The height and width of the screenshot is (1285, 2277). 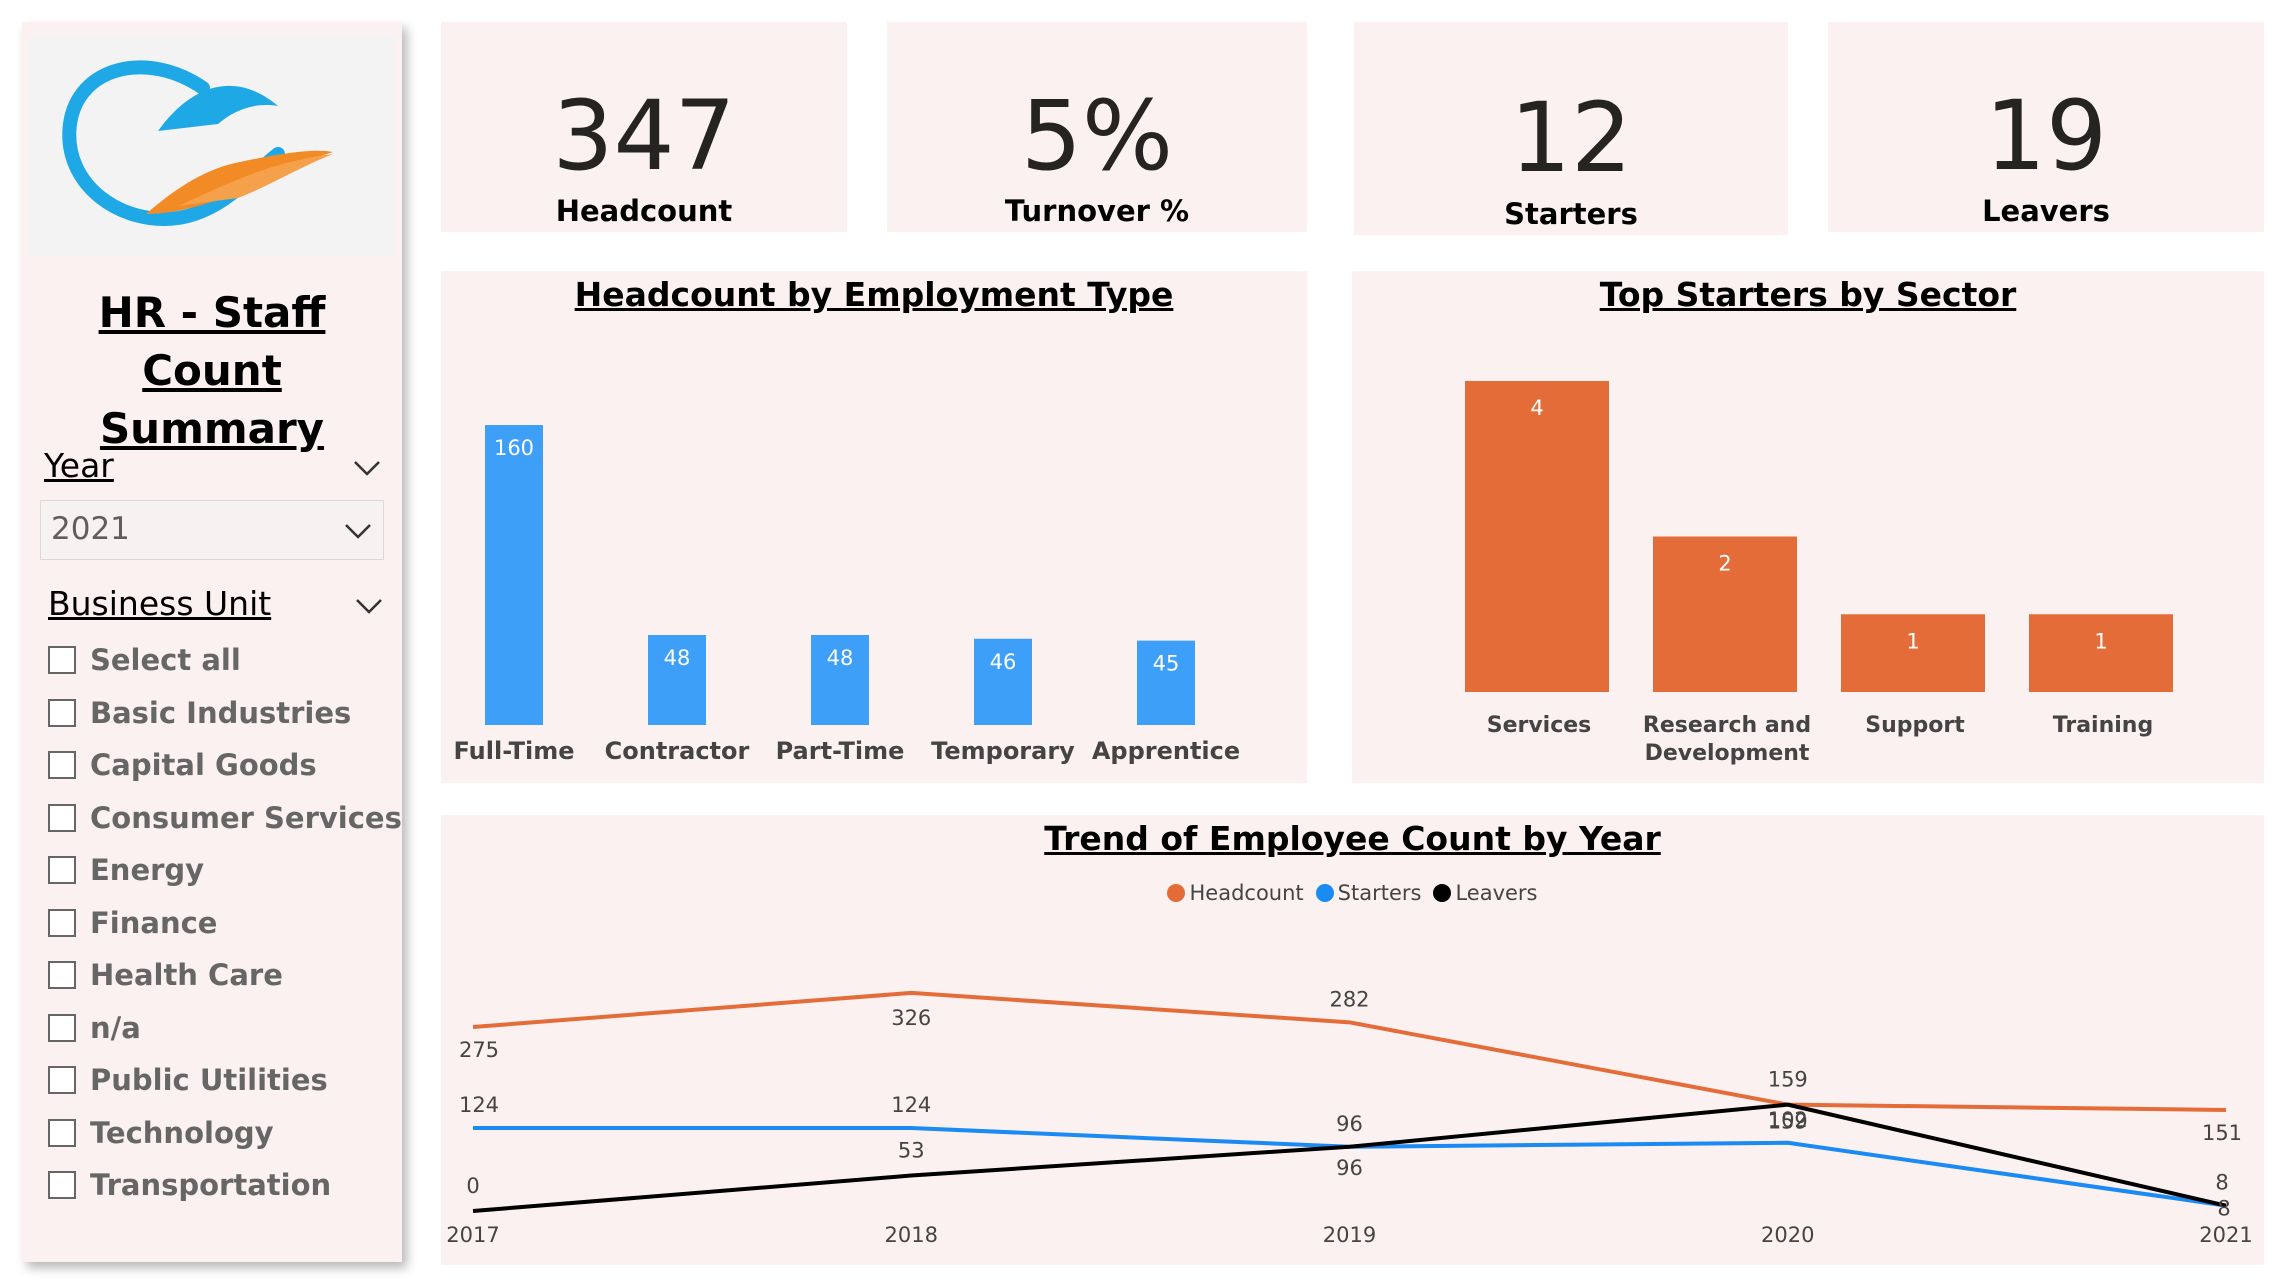 I want to click on category-label: Contractor, so click(x=677, y=751).